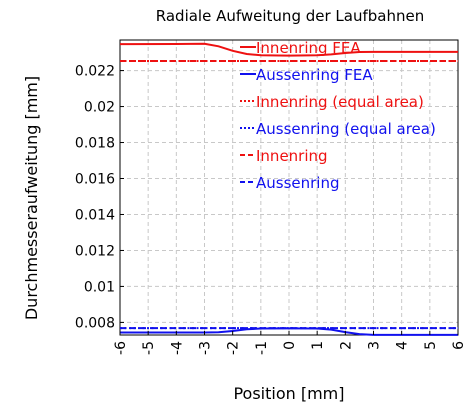  I want to click on y-axis-label: Durchmesseraufweitung [mm], so click(31, 198).